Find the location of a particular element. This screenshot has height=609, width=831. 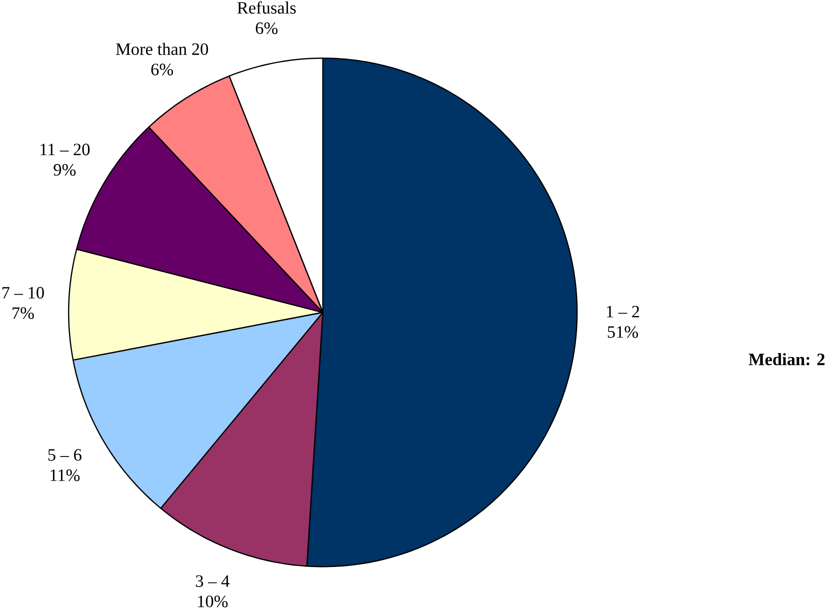

data-label: 51% is located at coordinates (623, 332).